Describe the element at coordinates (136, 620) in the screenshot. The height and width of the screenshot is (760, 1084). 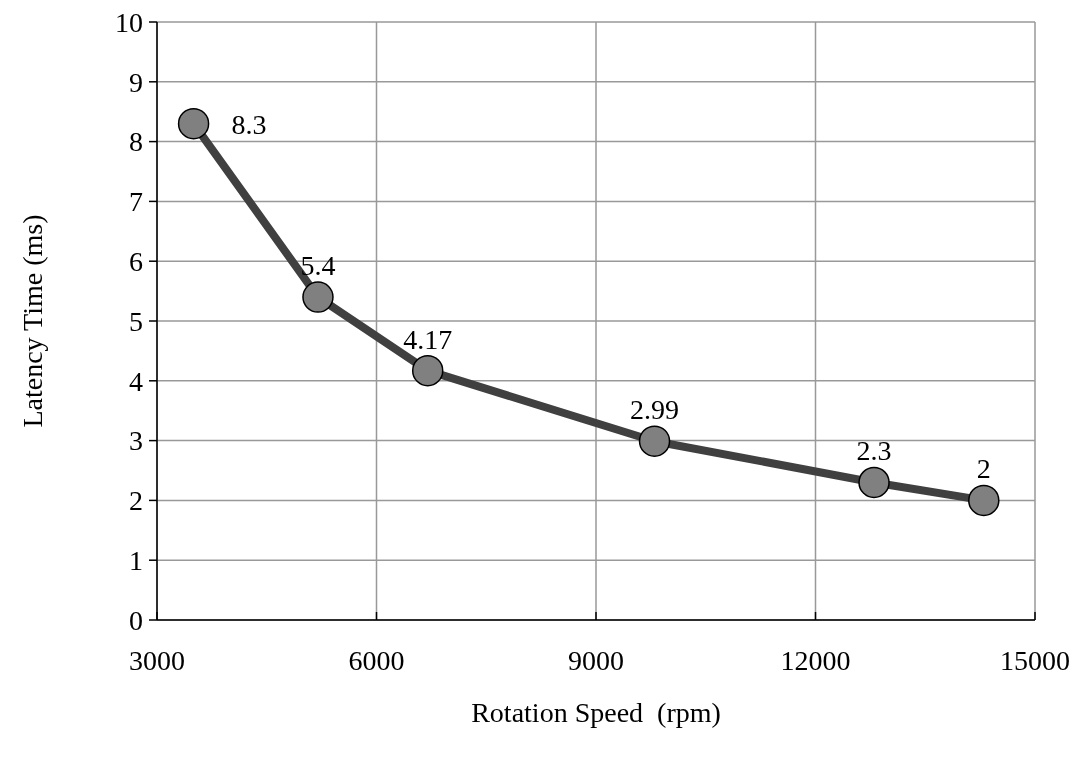
I see `y-tick-label: 0` at that location.